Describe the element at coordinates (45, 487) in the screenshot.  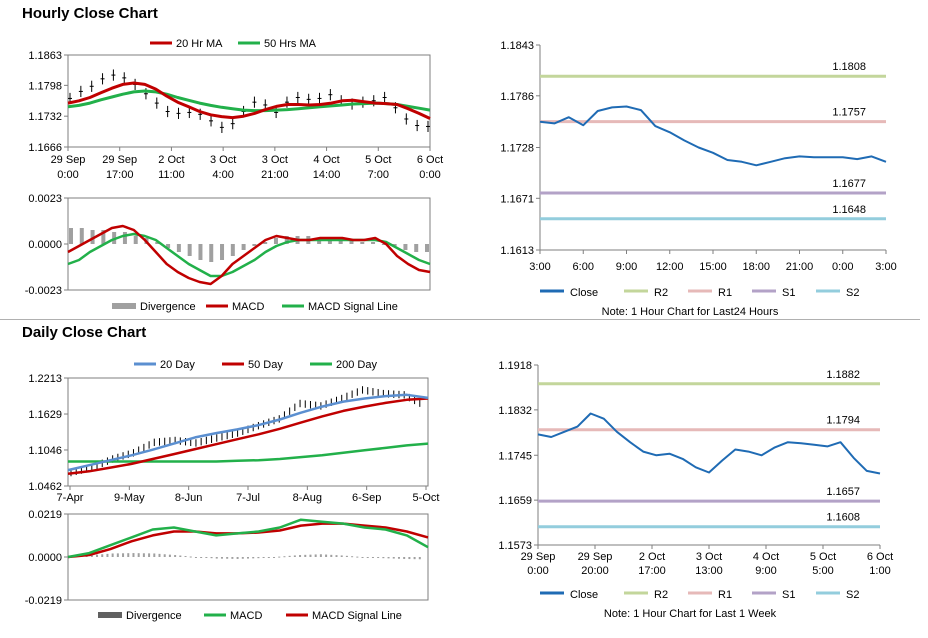
I see `daily-price-y-tick-label: 1.0462` at that location.